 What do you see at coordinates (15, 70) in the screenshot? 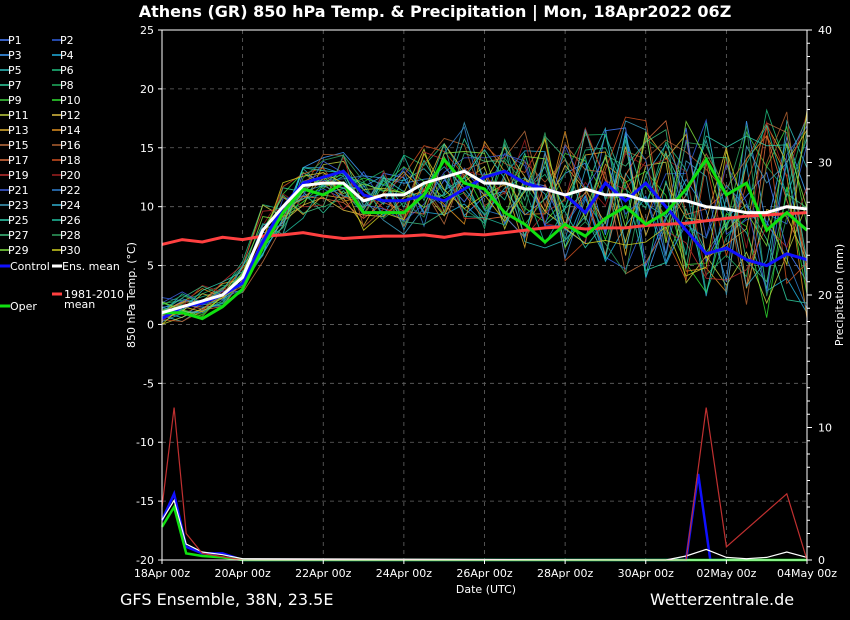
I see `legend-label-p5: P5` at bounding box center [15, 70].